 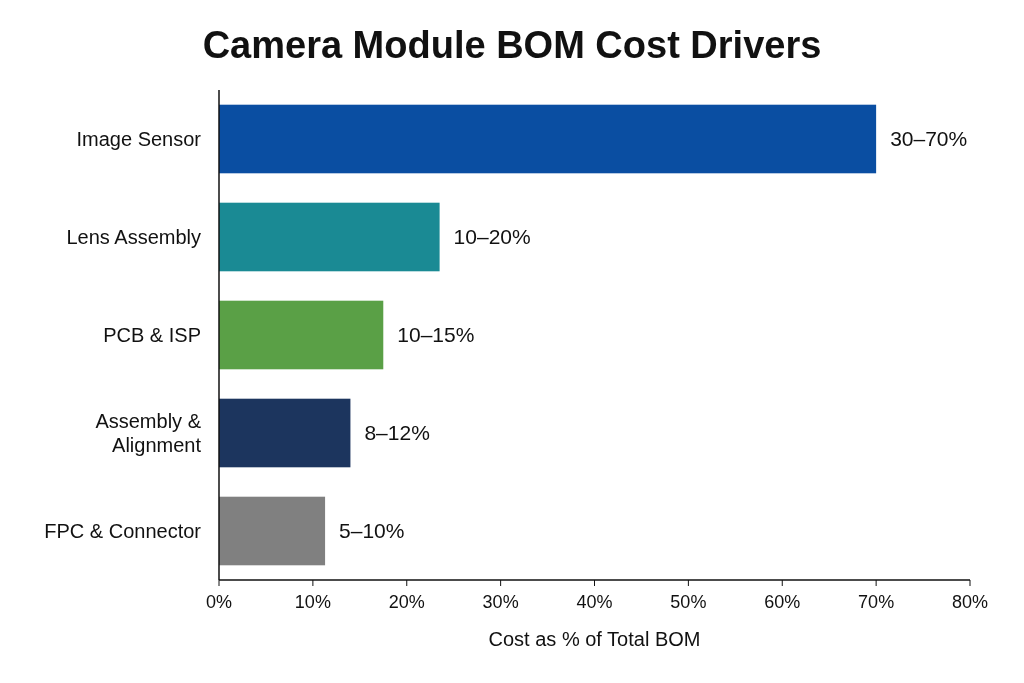 I want to click on y-tick-label: Image Sensor, so click(x=139, y=139).